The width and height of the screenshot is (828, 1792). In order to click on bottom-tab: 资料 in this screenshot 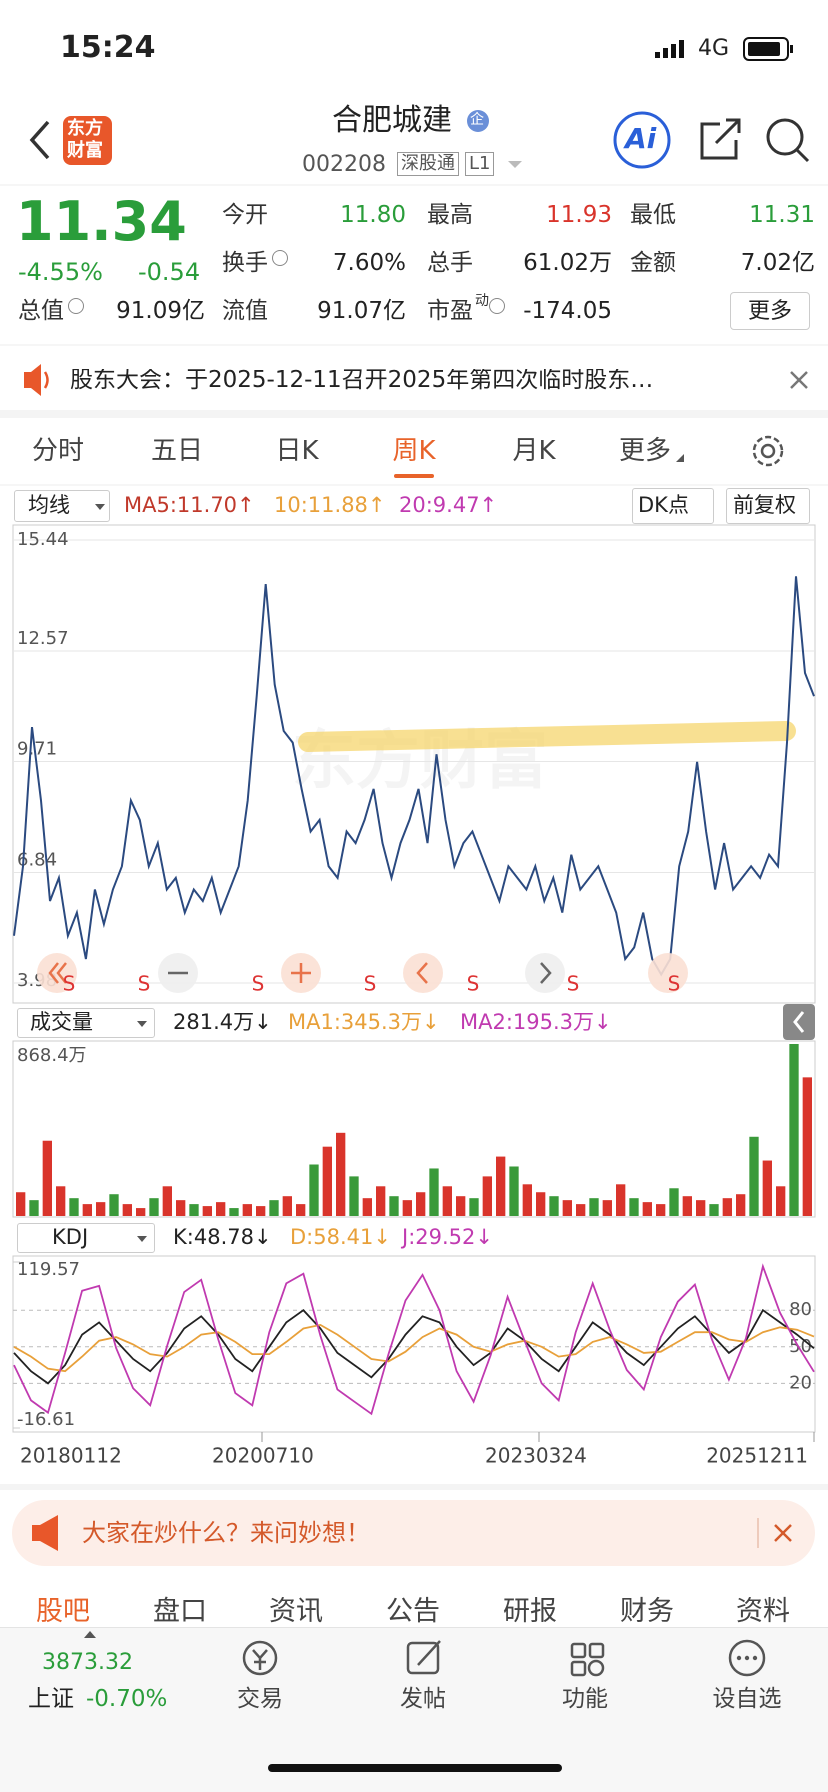, I will do `click(763, 1611)`.